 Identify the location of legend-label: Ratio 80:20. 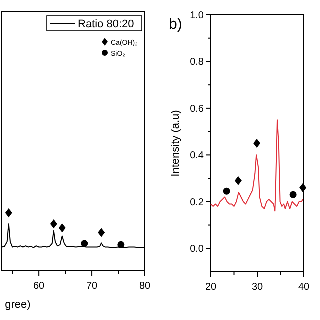
(106, 24).